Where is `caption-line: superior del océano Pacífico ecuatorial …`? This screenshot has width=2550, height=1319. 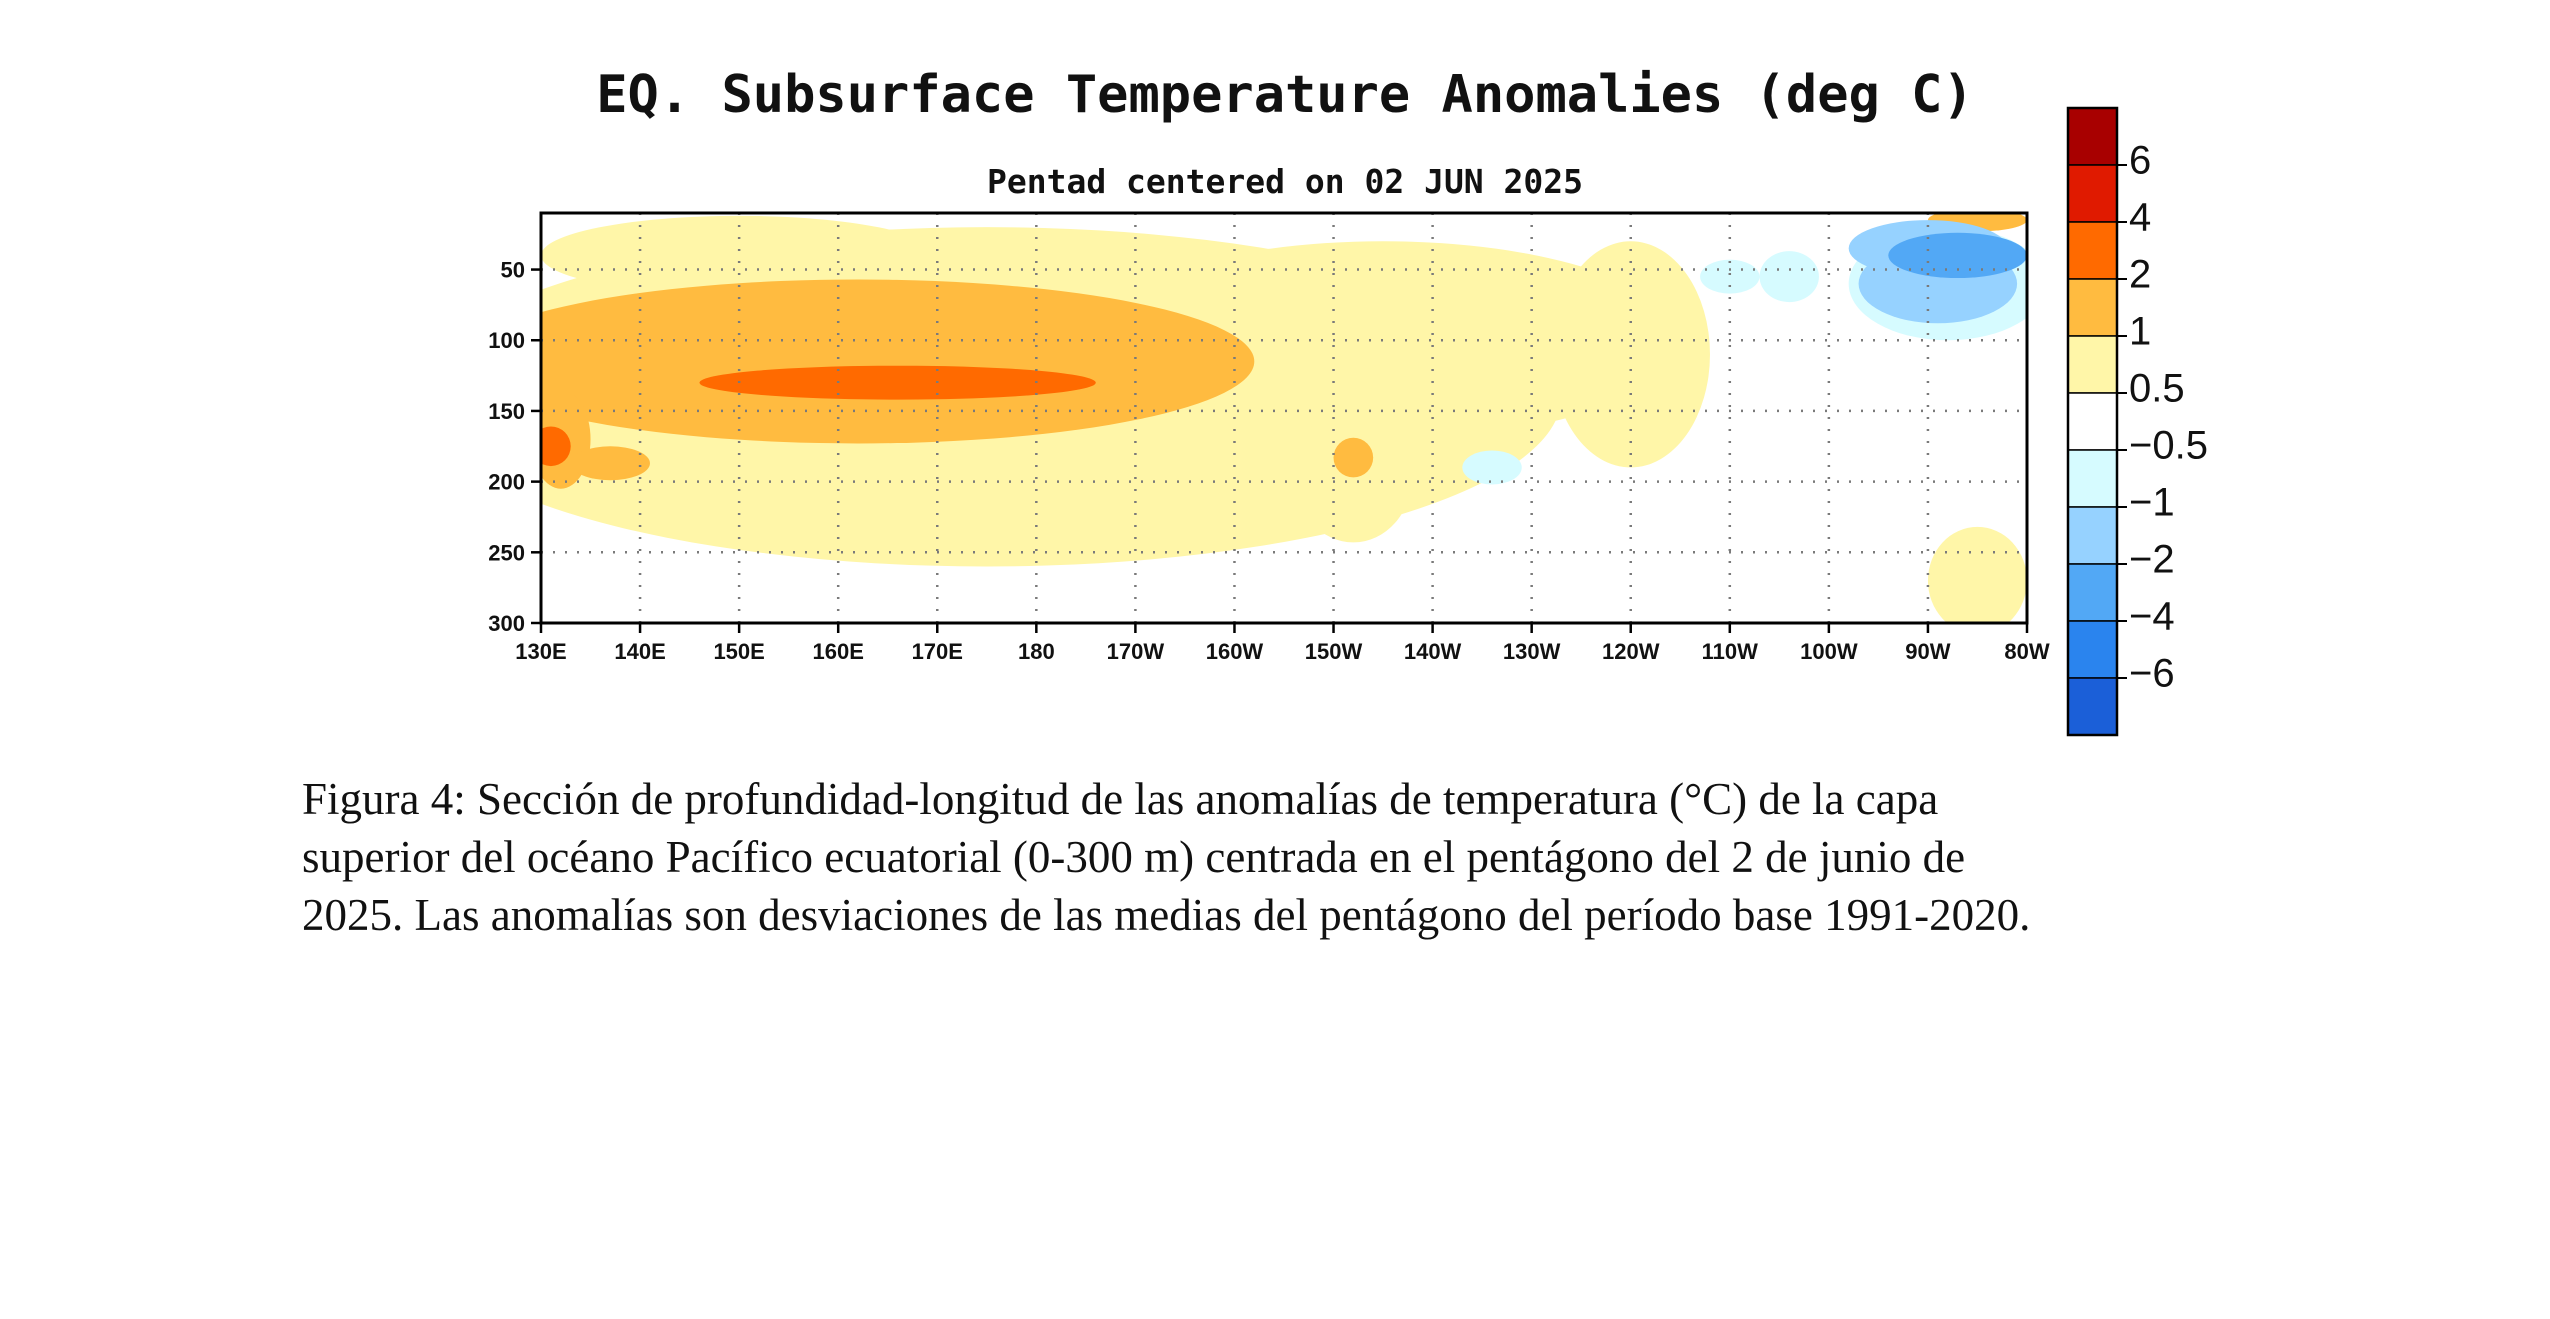
caption-line: superior del océano Pacífico ecuatorial … is located at coordinates (1134, 857).